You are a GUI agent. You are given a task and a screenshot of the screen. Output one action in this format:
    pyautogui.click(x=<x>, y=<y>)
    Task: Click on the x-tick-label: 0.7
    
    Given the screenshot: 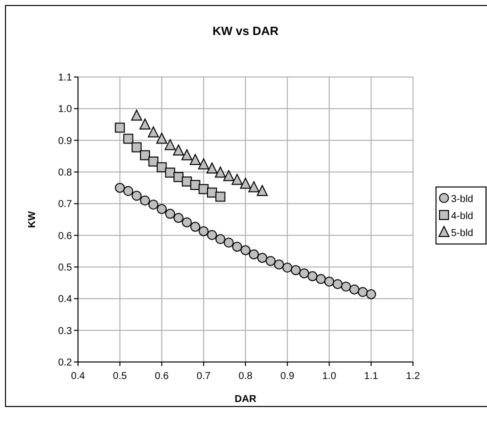 What is the action you would take?
    pyautogui.click(x=204, y=376)
    